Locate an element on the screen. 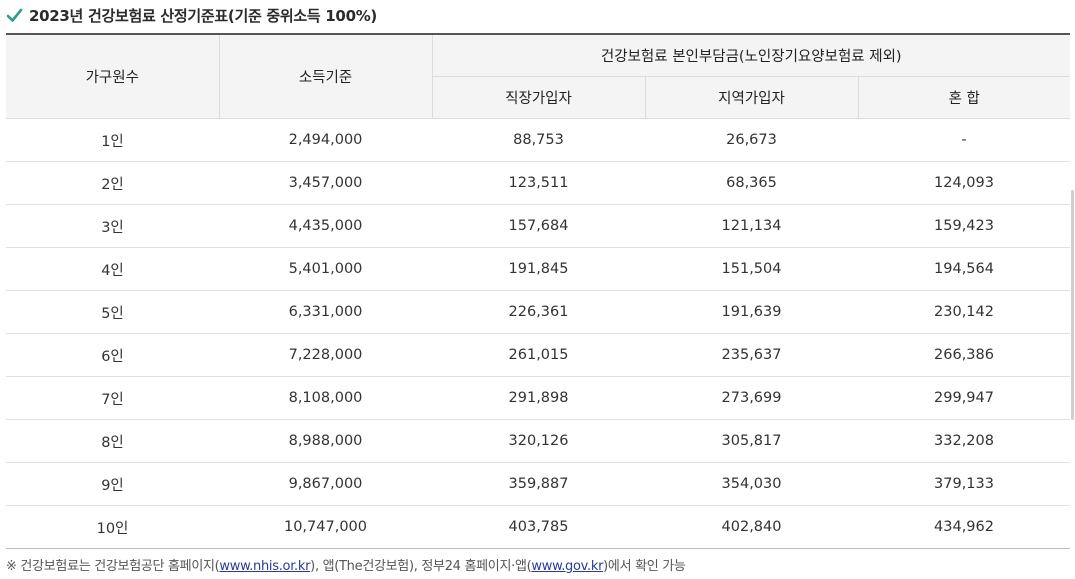  footnote-middle: ), 앱(The건강보험), 정부24 홈페이지·앱( is located at coordinates (421, 566).